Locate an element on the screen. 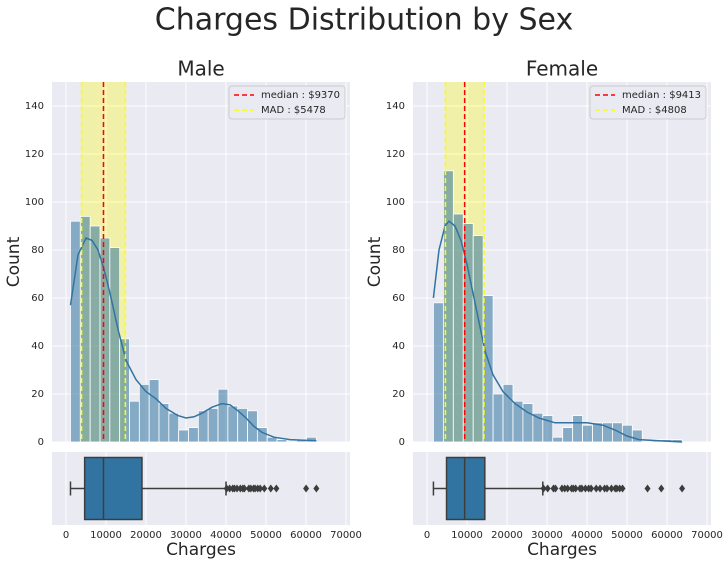 The width and height of the screenshot is (728, 565). panel-title: Female is located at coordinates (562, 69).